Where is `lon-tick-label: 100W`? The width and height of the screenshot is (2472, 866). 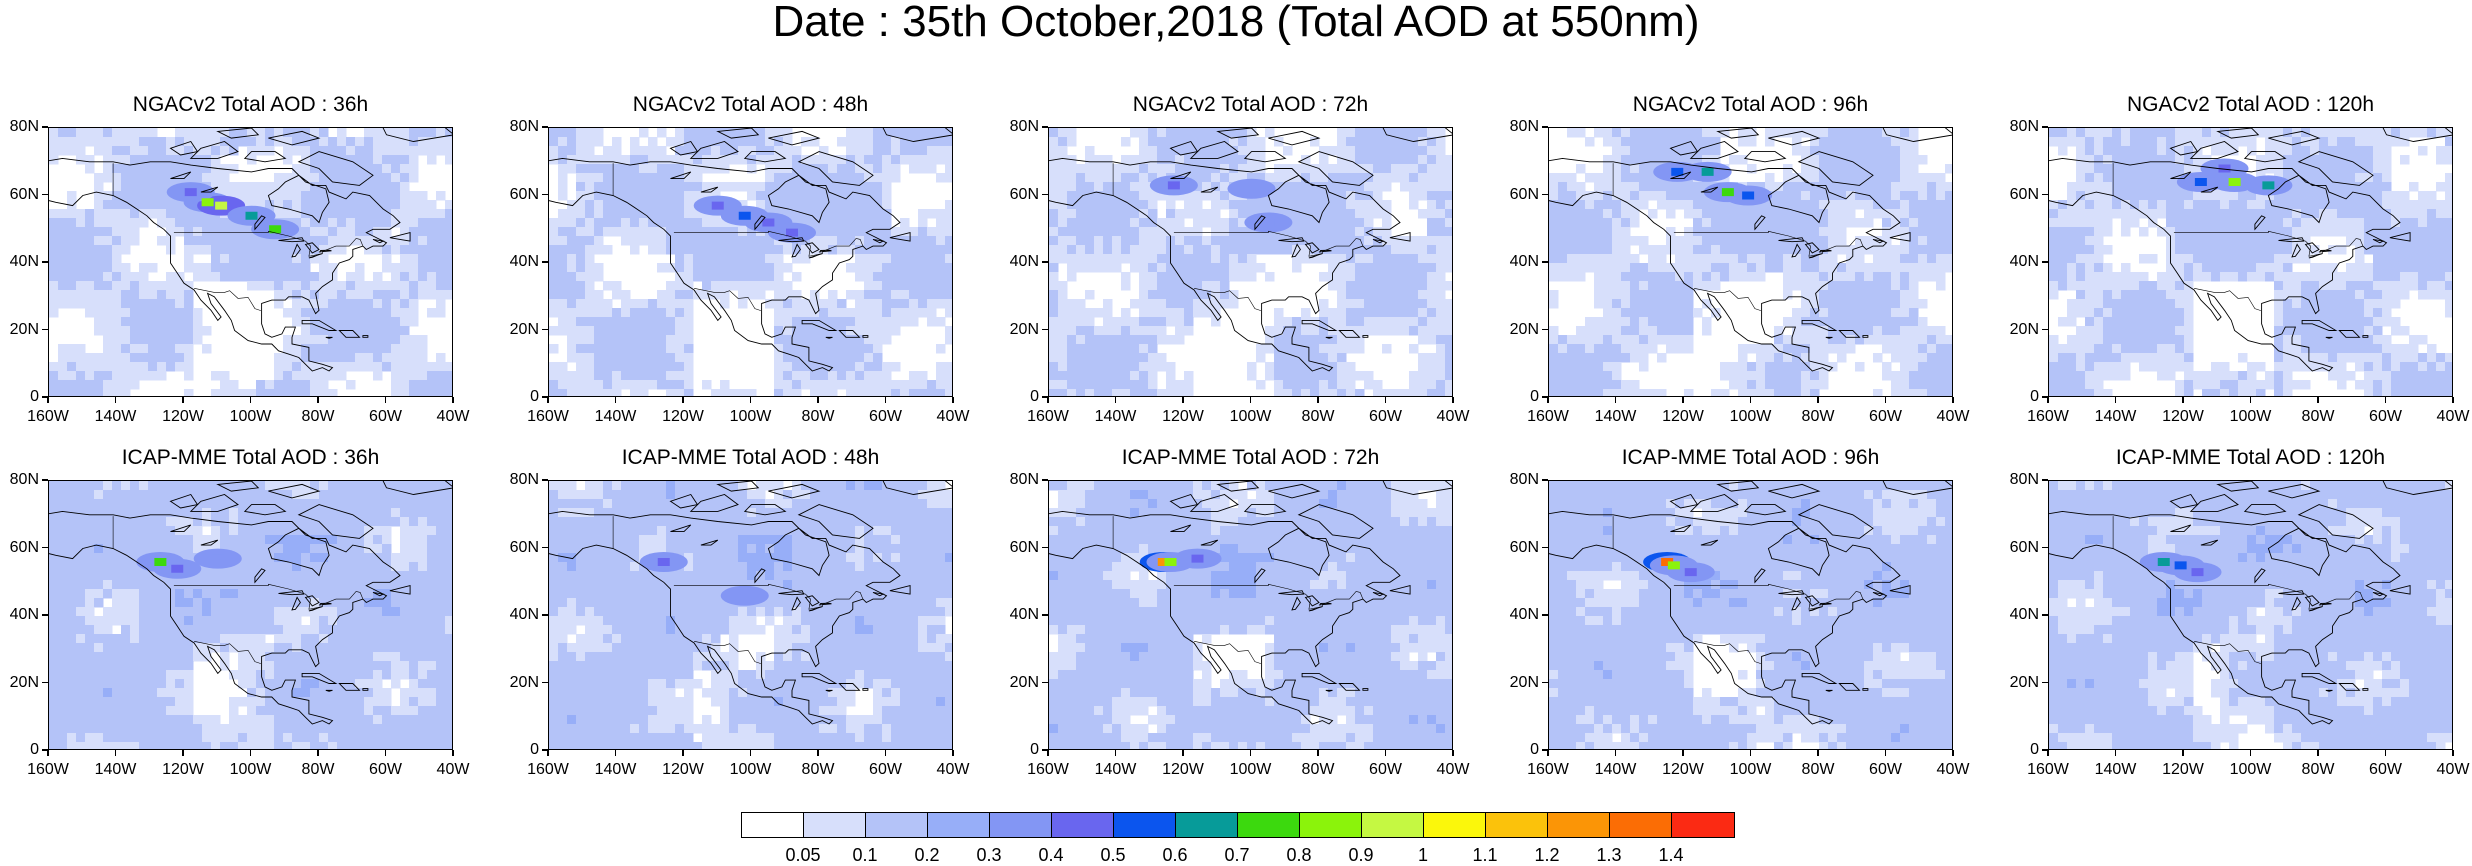 lon-tick-label: 100W is located at coordinates (1251, 770).